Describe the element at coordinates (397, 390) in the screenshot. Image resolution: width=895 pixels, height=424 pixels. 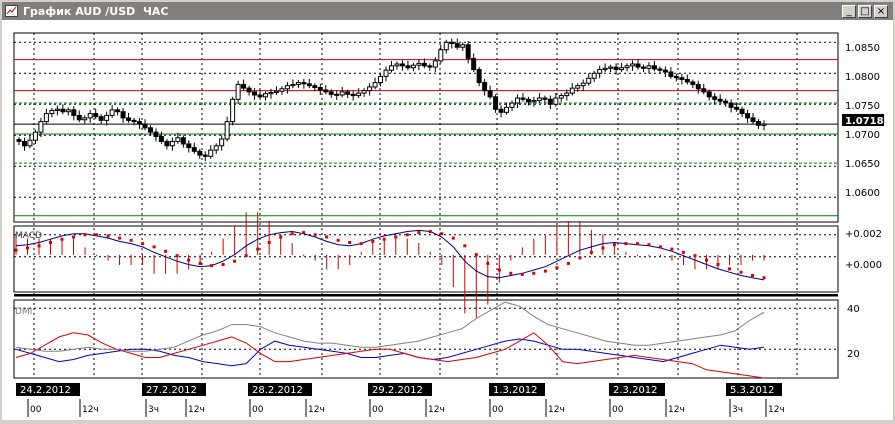
I see `date-tag-label: 29.2.2012` at that location.